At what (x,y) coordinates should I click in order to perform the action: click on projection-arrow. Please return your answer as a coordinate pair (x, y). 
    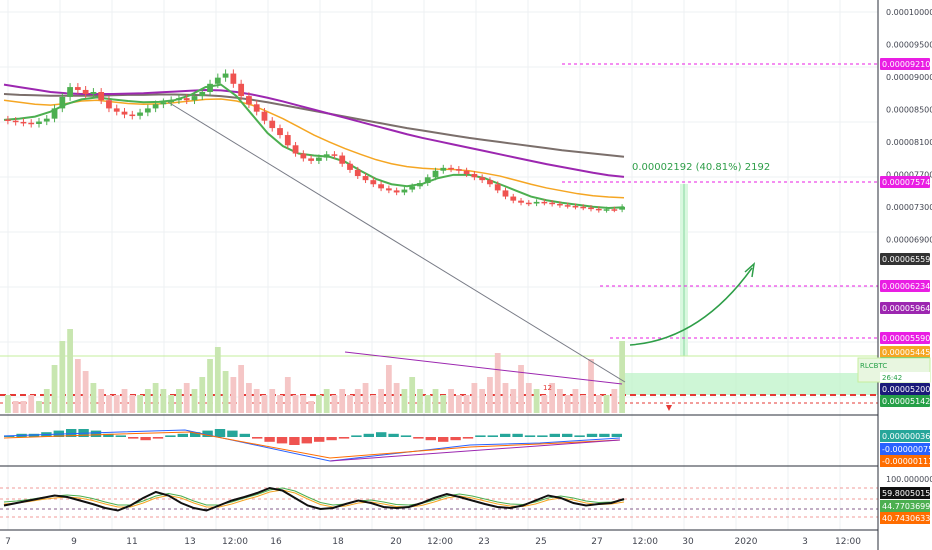
    Looking at the image, I should click on (691, 306).